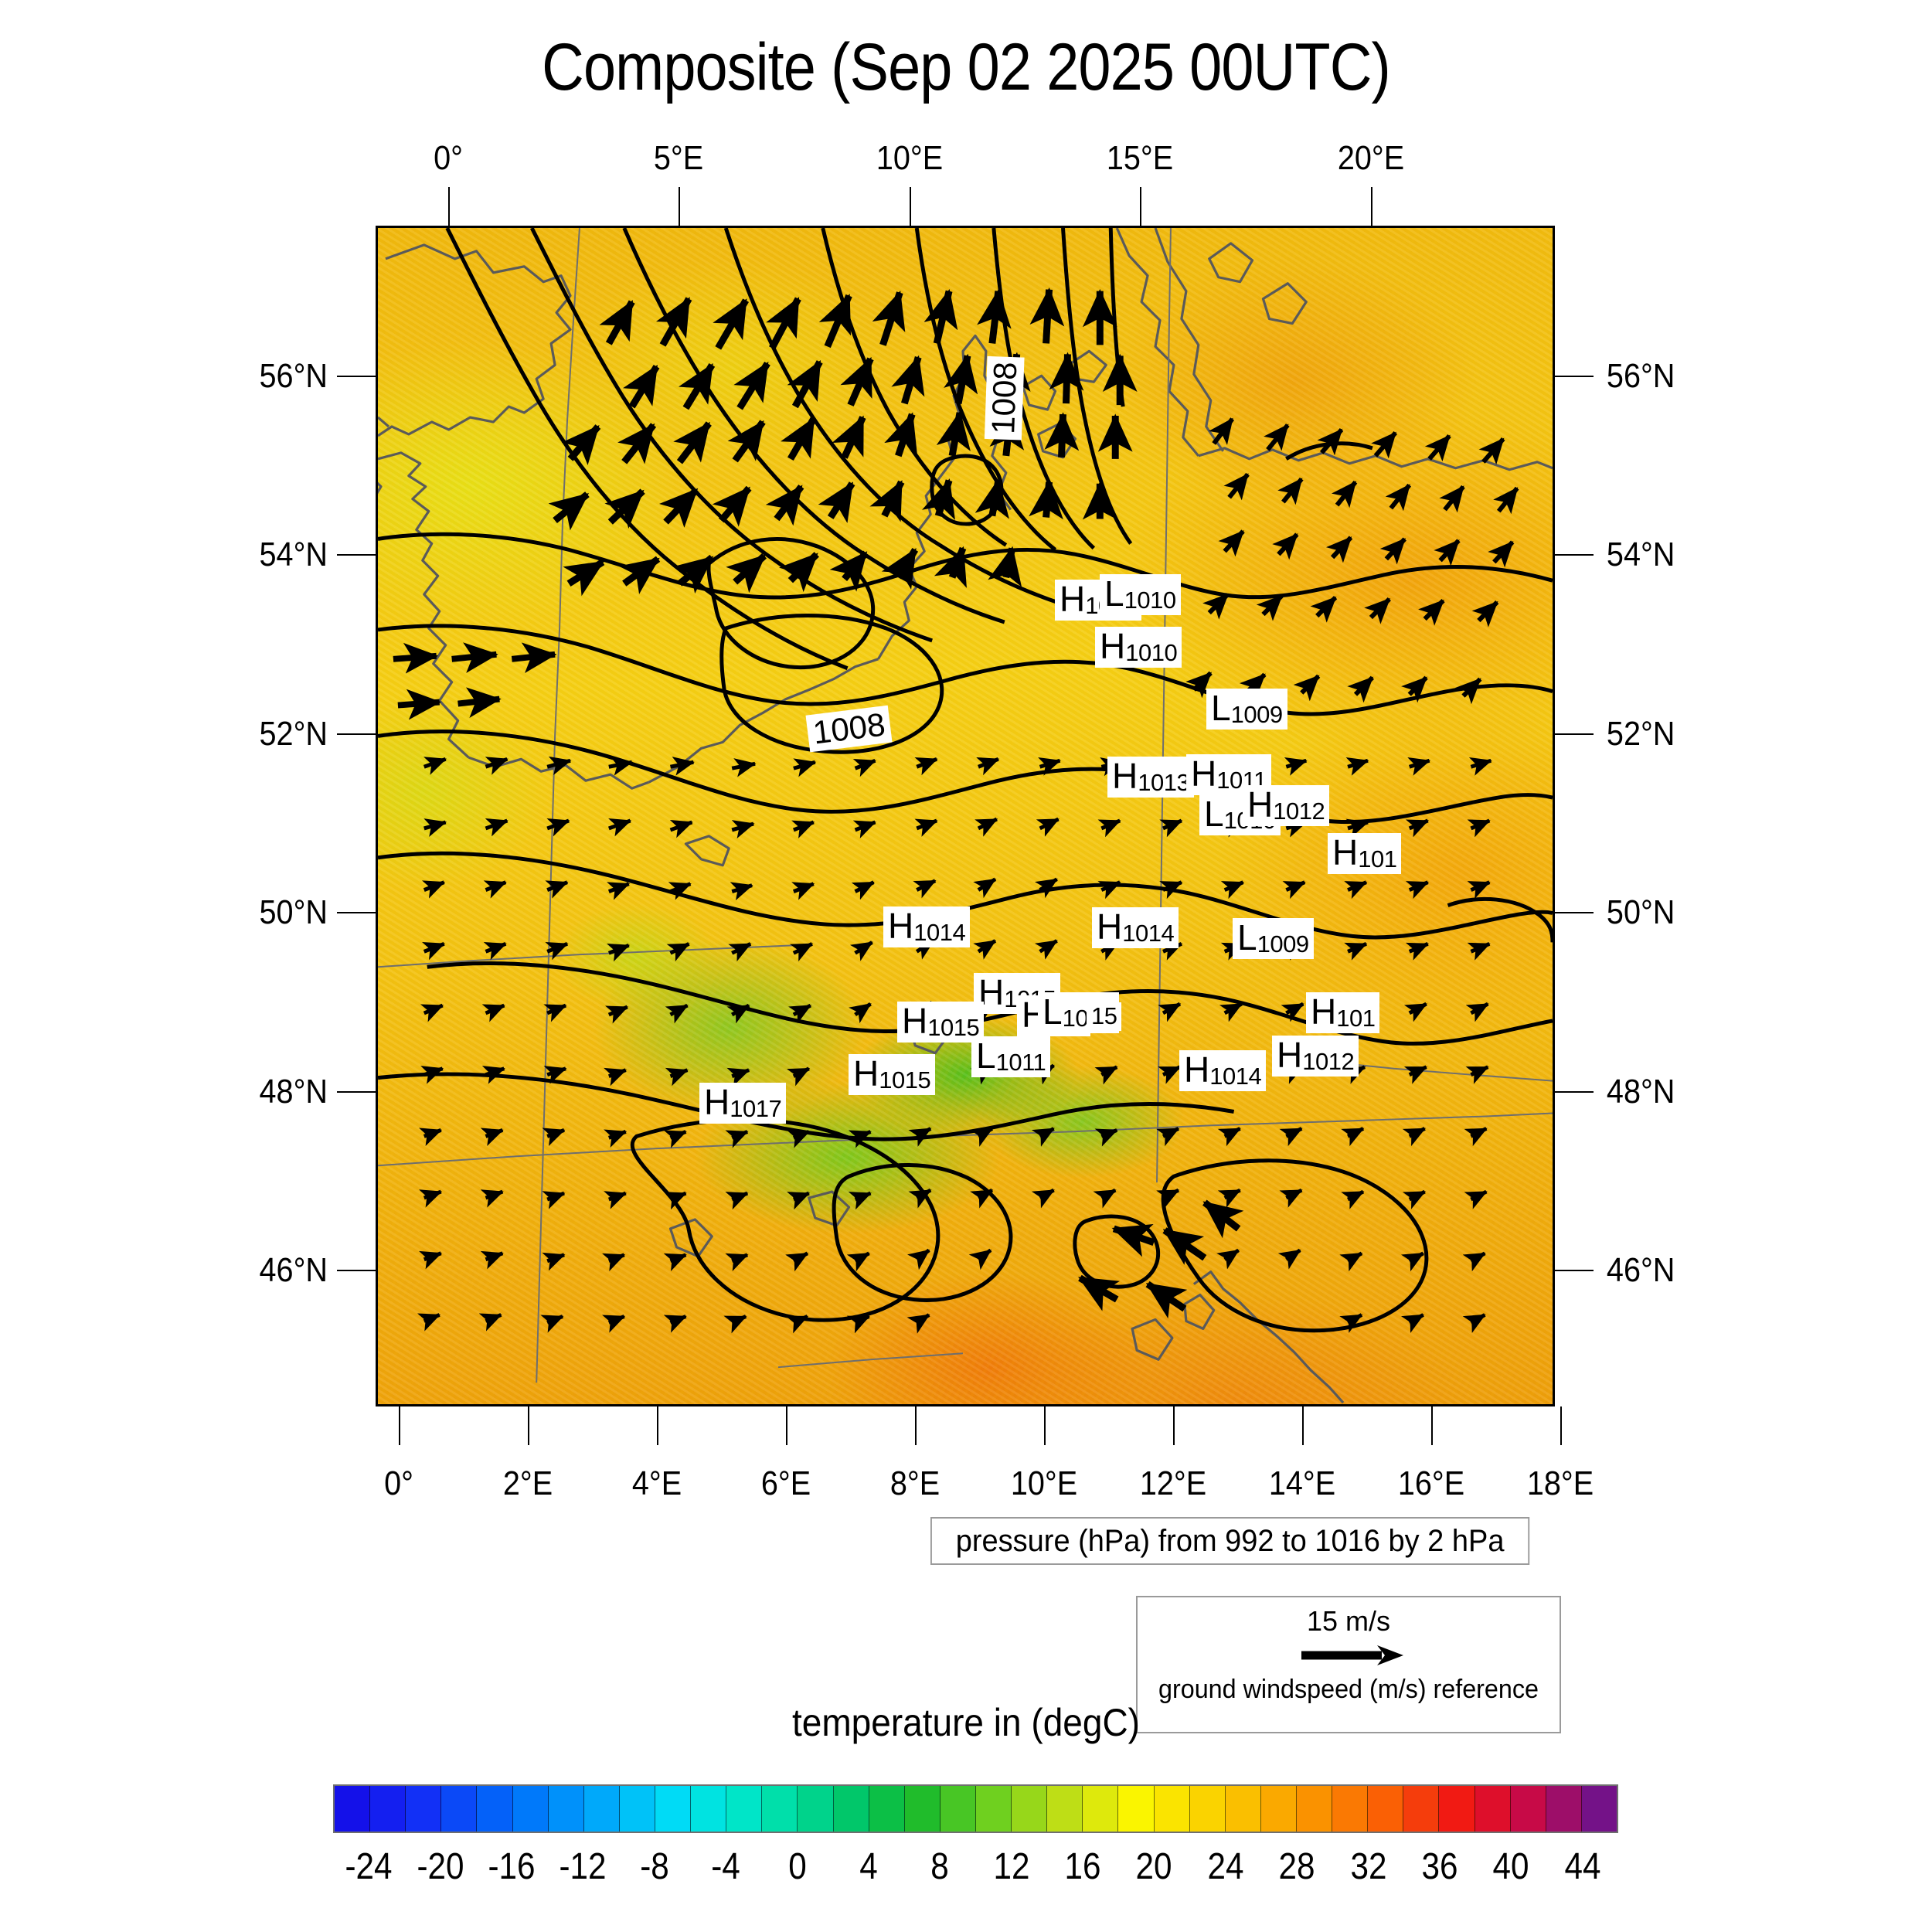 Image resolution: width=1932 pixels, height=1932 pixels. Describe the element at coordinates (1371, 158) in the screenshot. I see `axis-label-top-4: 20°E` at that location.